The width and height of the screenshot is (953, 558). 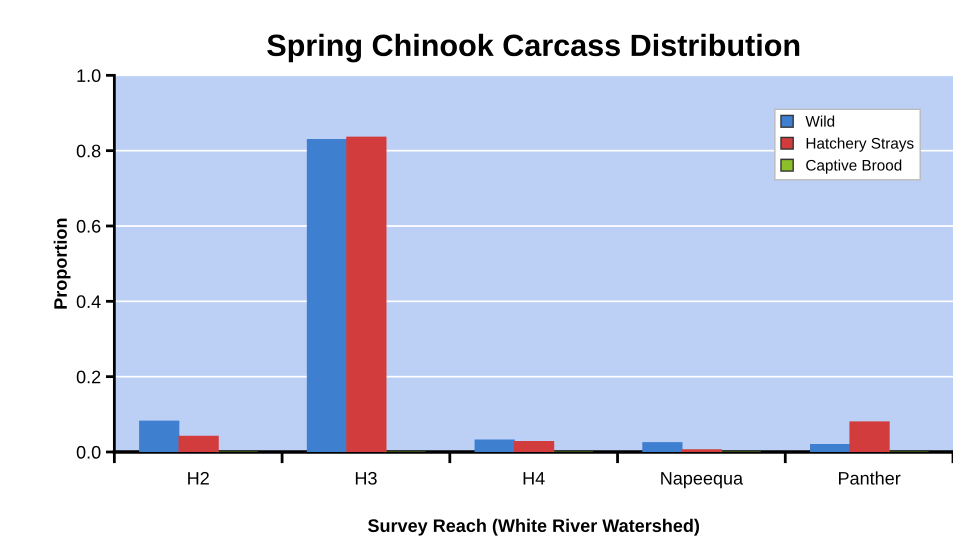 What do you see at coordinates (869, 478) in the screenshot?
I see `x-tick-label: Panther` at bounding box center [869, 478].